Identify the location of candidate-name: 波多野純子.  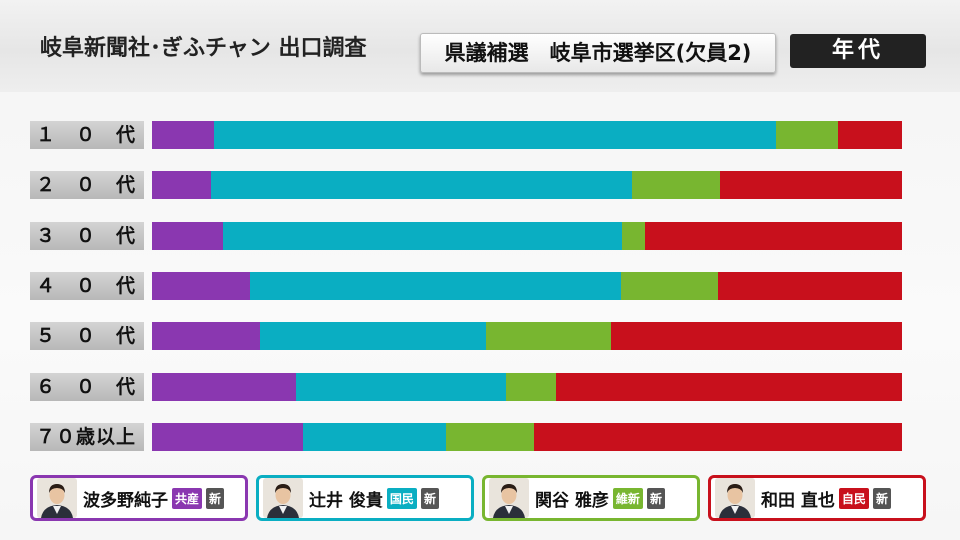
(125, 500).